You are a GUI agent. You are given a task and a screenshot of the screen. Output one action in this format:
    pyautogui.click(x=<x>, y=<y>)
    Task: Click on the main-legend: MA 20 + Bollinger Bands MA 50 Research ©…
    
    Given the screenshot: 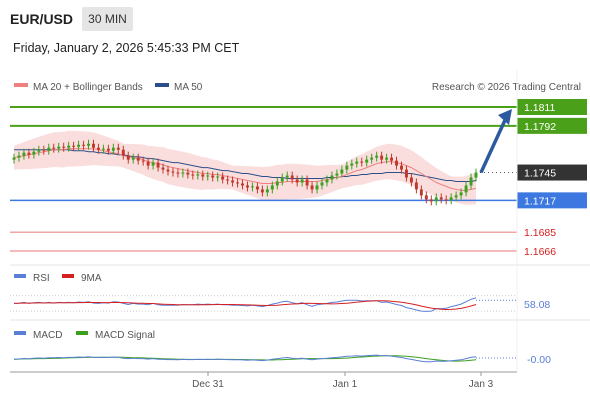 What is the action you would take?
    pyautogui.click(x=297, y=87)
    